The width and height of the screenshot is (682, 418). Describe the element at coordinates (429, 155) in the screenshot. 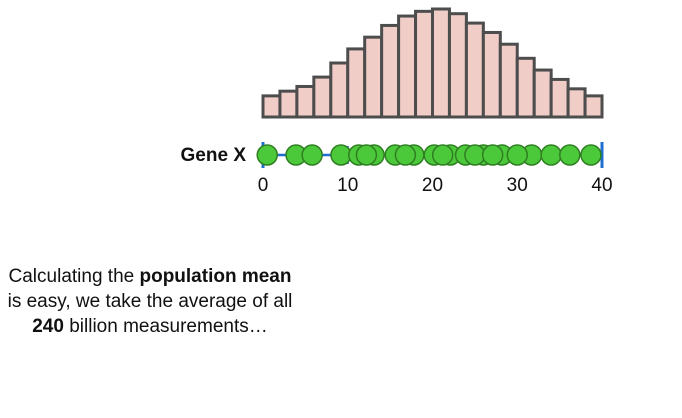

I see `data-points` at that location.